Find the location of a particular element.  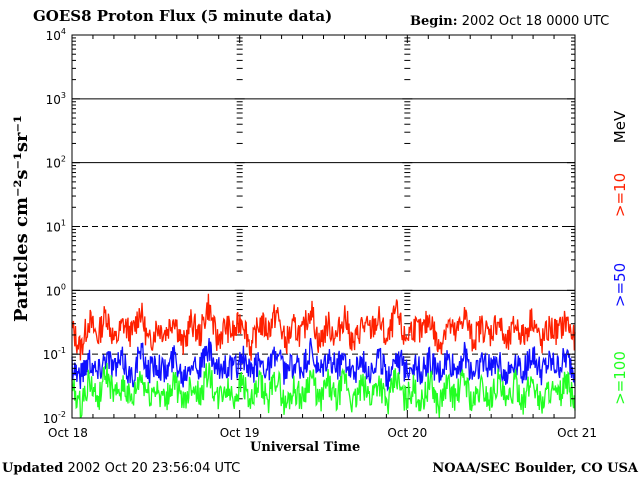

series-line-ge50 is located at coordinates (323, 364).